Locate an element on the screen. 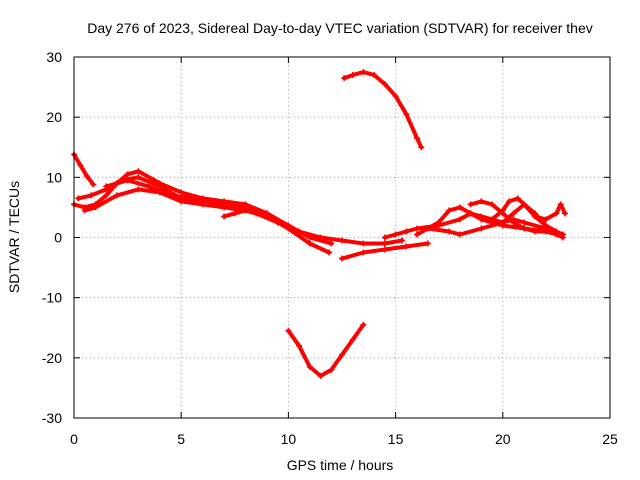 This screenshot has width=640, height=480. y-tick-label: 30 is located at coordinates (54, 57).